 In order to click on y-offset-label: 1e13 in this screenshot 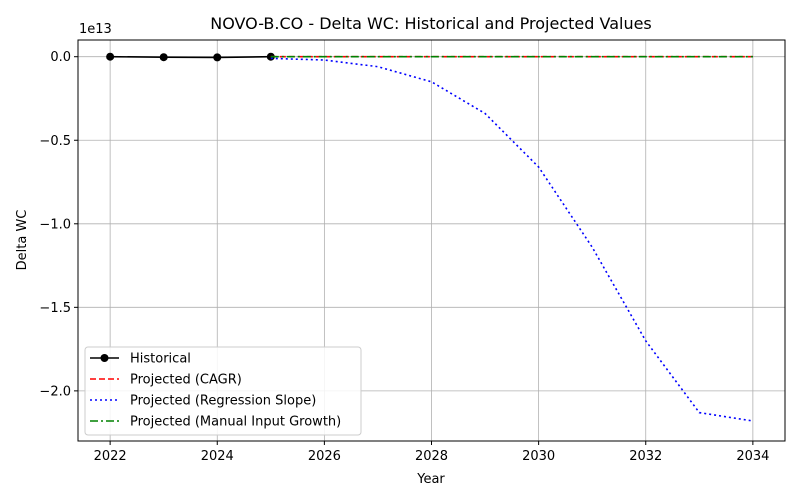, I will do `click(95, 29)`.